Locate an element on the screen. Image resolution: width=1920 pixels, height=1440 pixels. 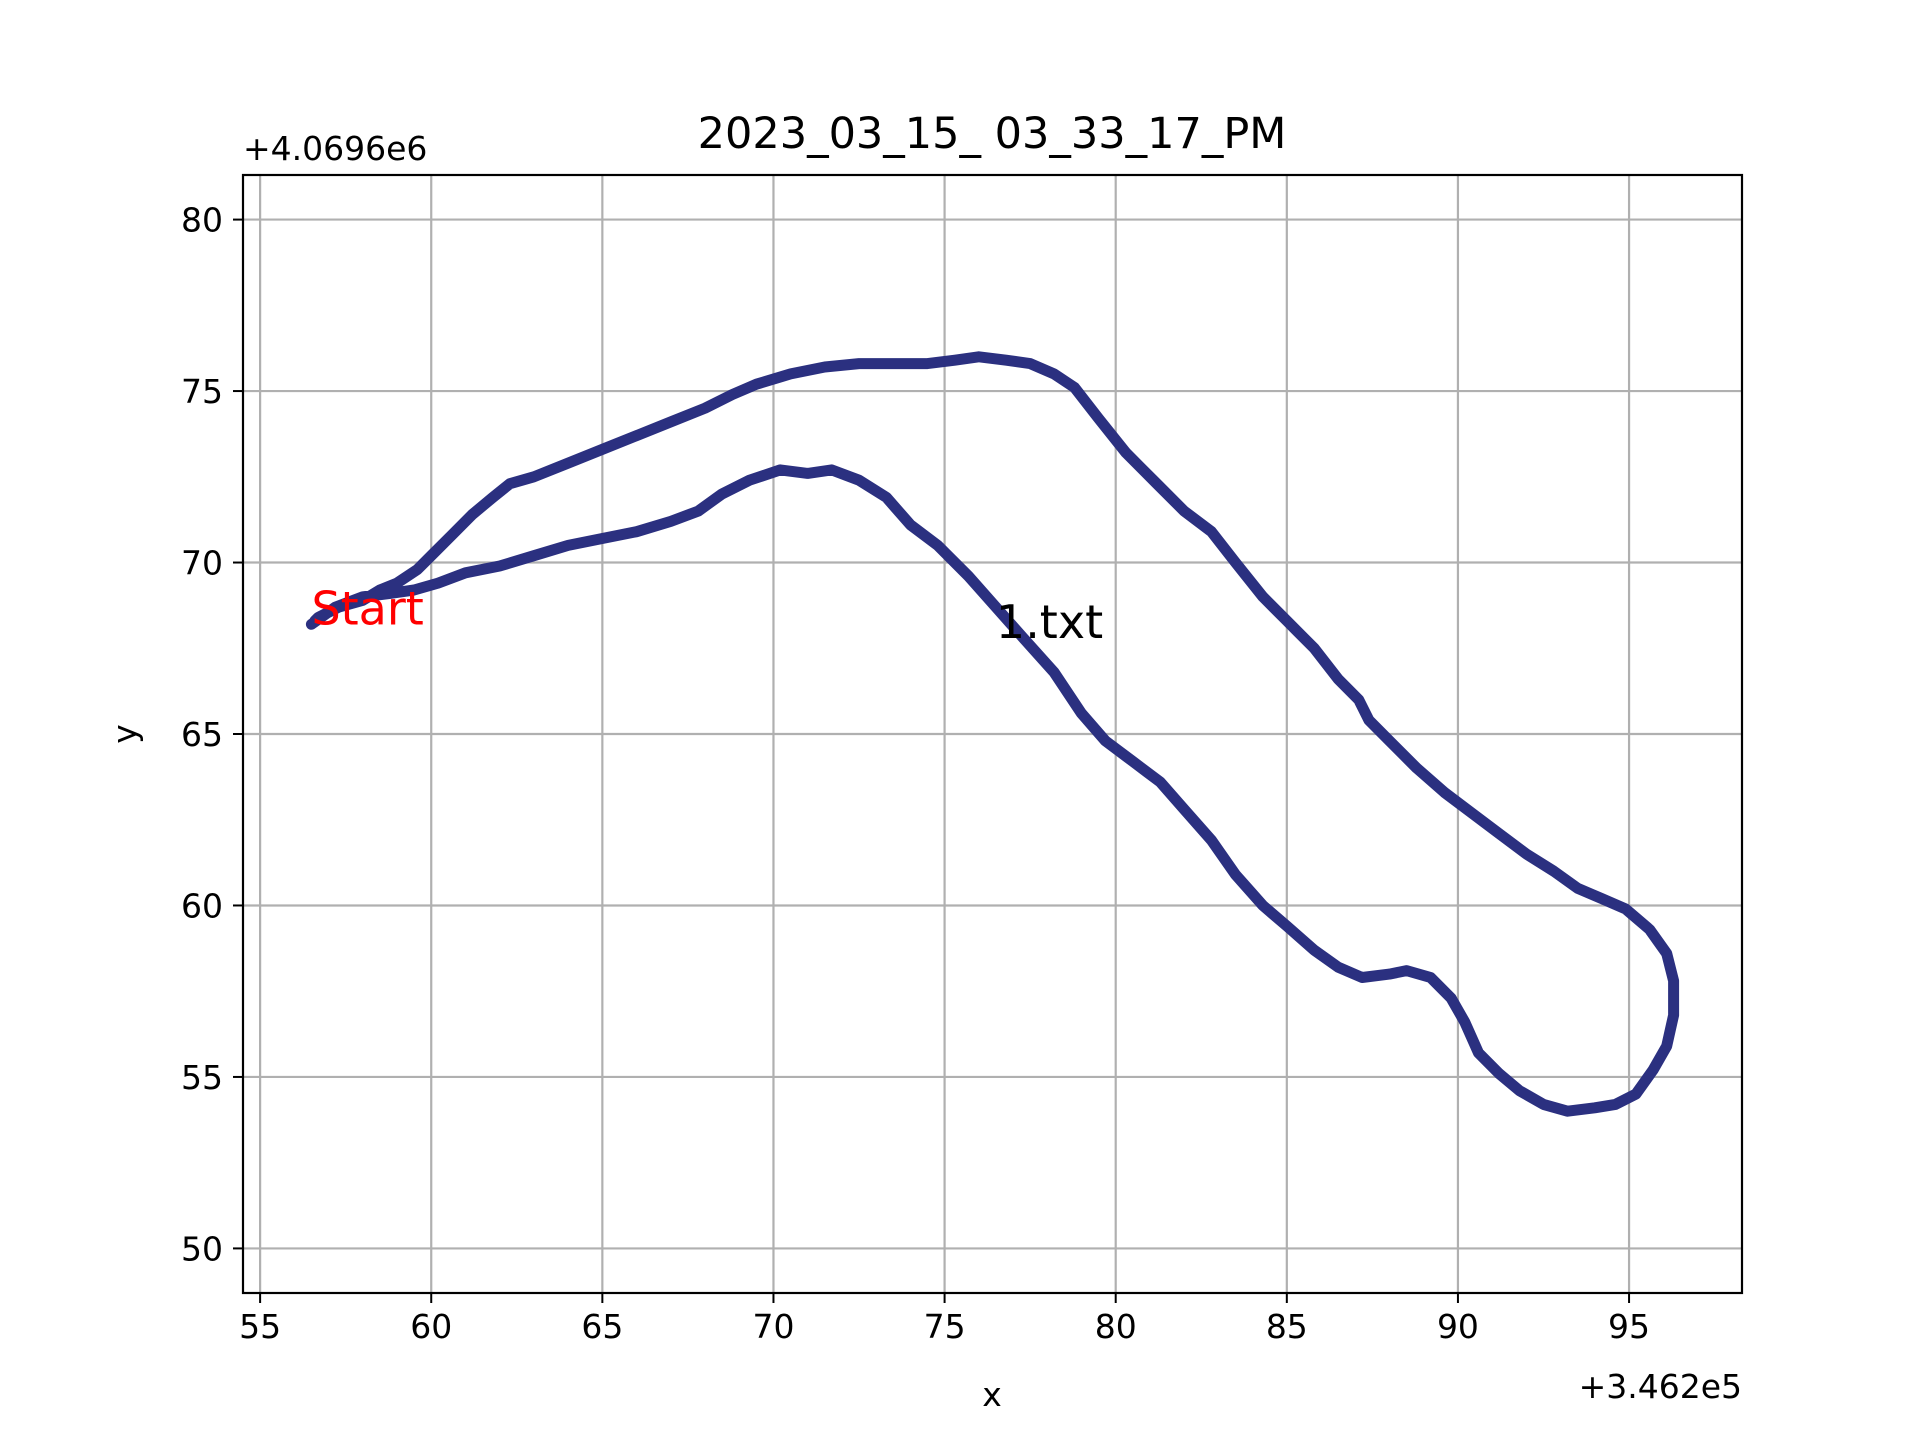
x-tick-label: 55 is located at coordinates (260, 1326).